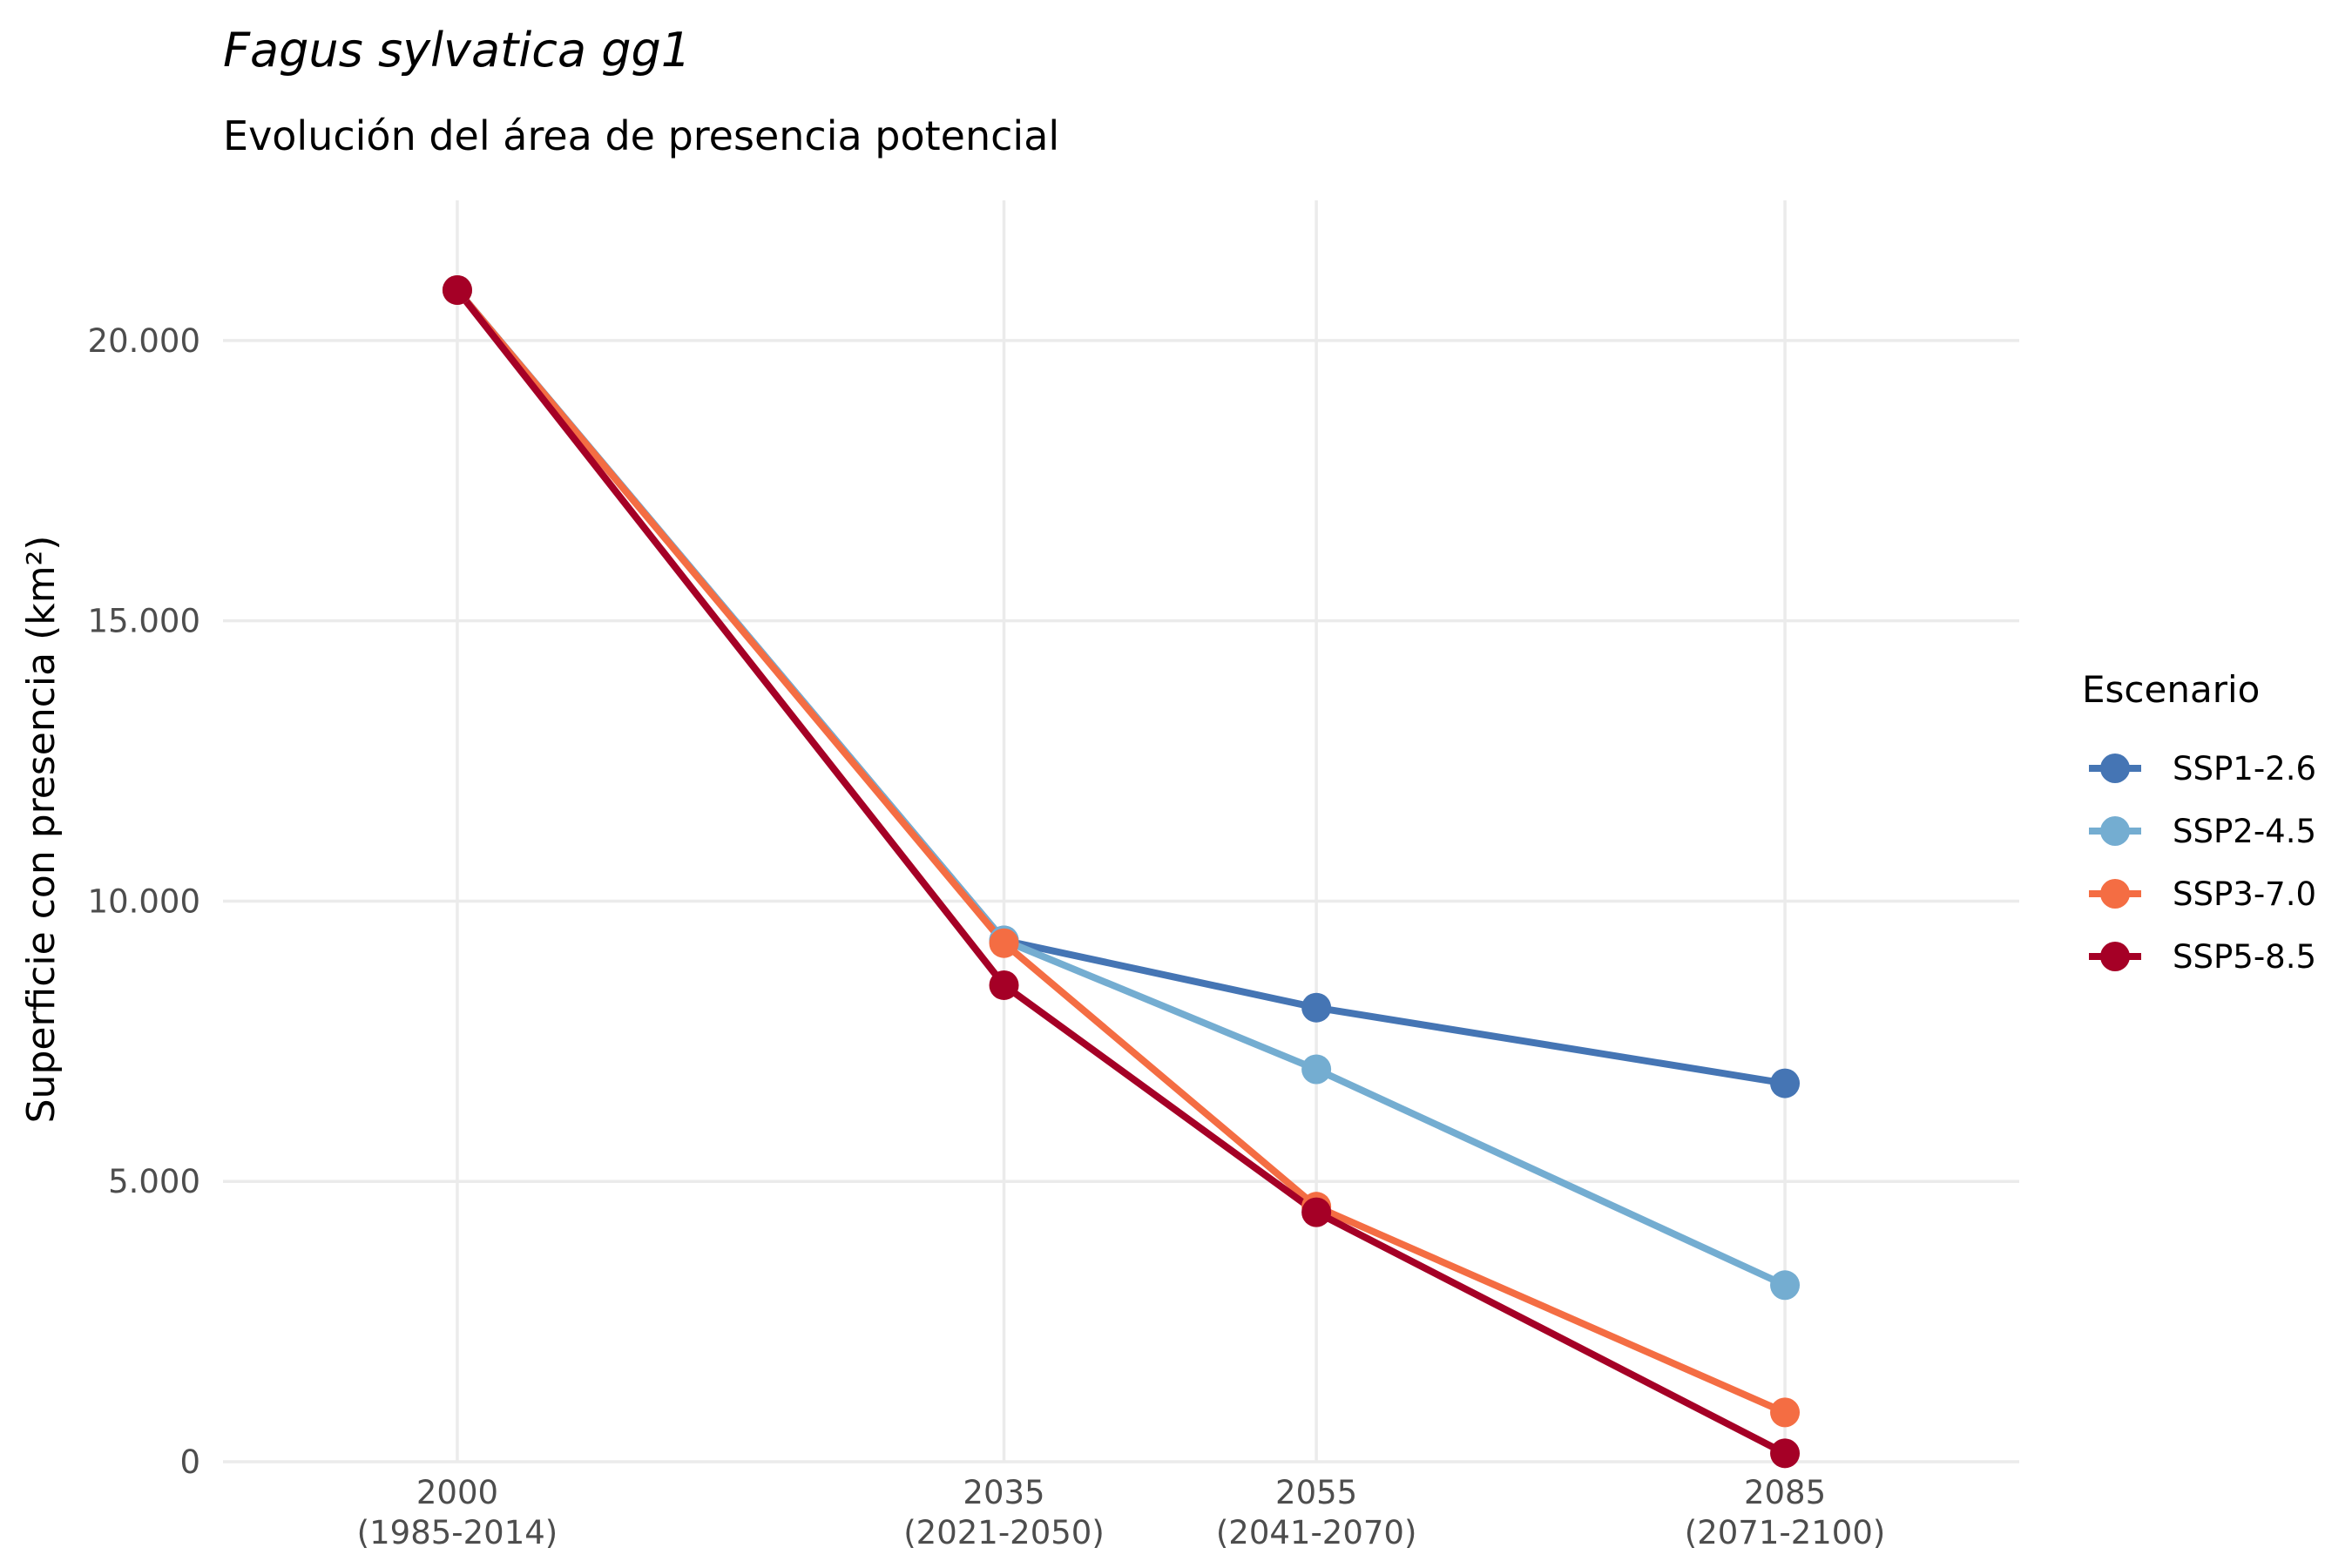 The height and width of the screenshot is (1568, 2352). I want to click on legend-item: SSP1-2.6, so click(2202, 768).